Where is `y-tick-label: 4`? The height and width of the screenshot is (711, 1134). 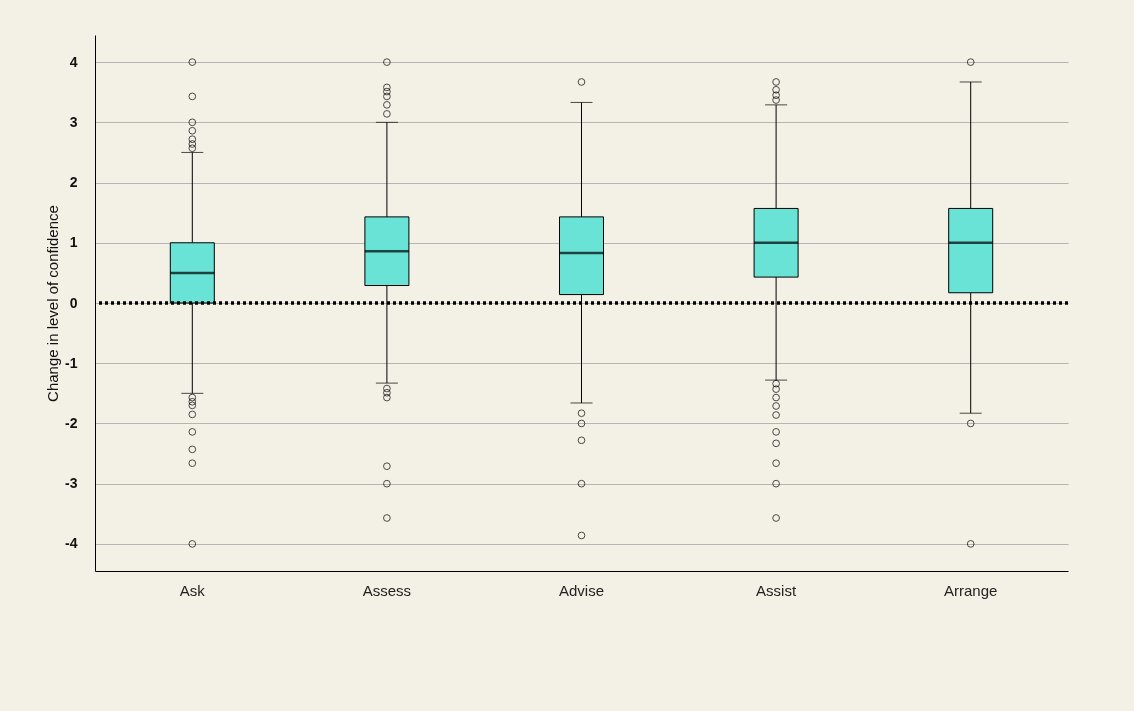 y-tick-label: 4 is located at coordinates (73, 61).